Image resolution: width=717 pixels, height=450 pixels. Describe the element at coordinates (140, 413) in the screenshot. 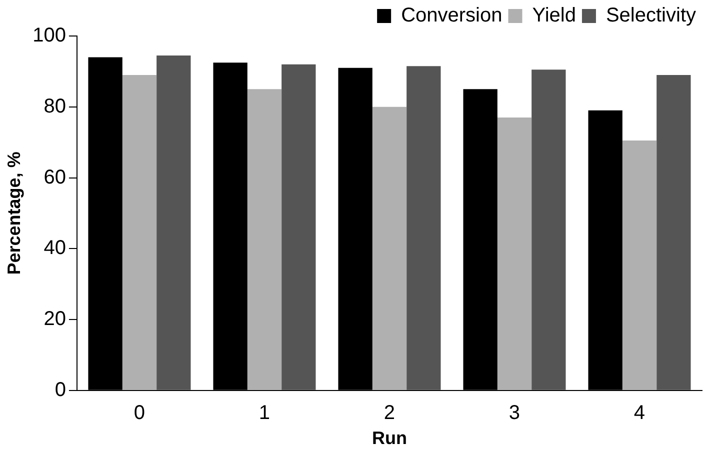

I see `x-tick-label: 0` at that location.